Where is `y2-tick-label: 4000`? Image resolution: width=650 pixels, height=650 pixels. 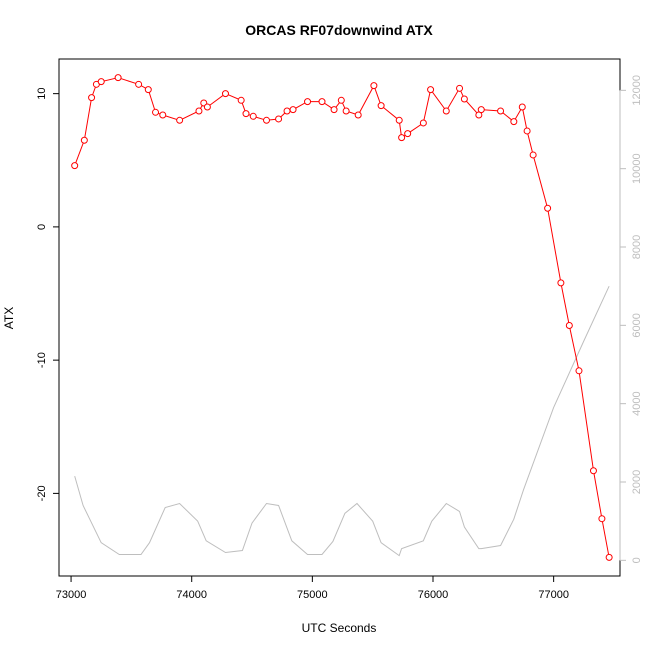
y2-tick-label: 4000 is located at coordinates (637, 403).